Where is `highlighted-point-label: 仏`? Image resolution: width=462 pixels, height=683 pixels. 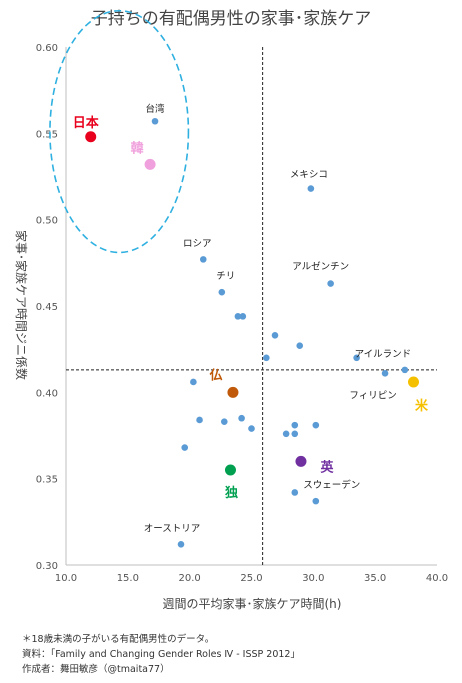 highlighted-point-label: 仏 is located at coordinates (215, 375).